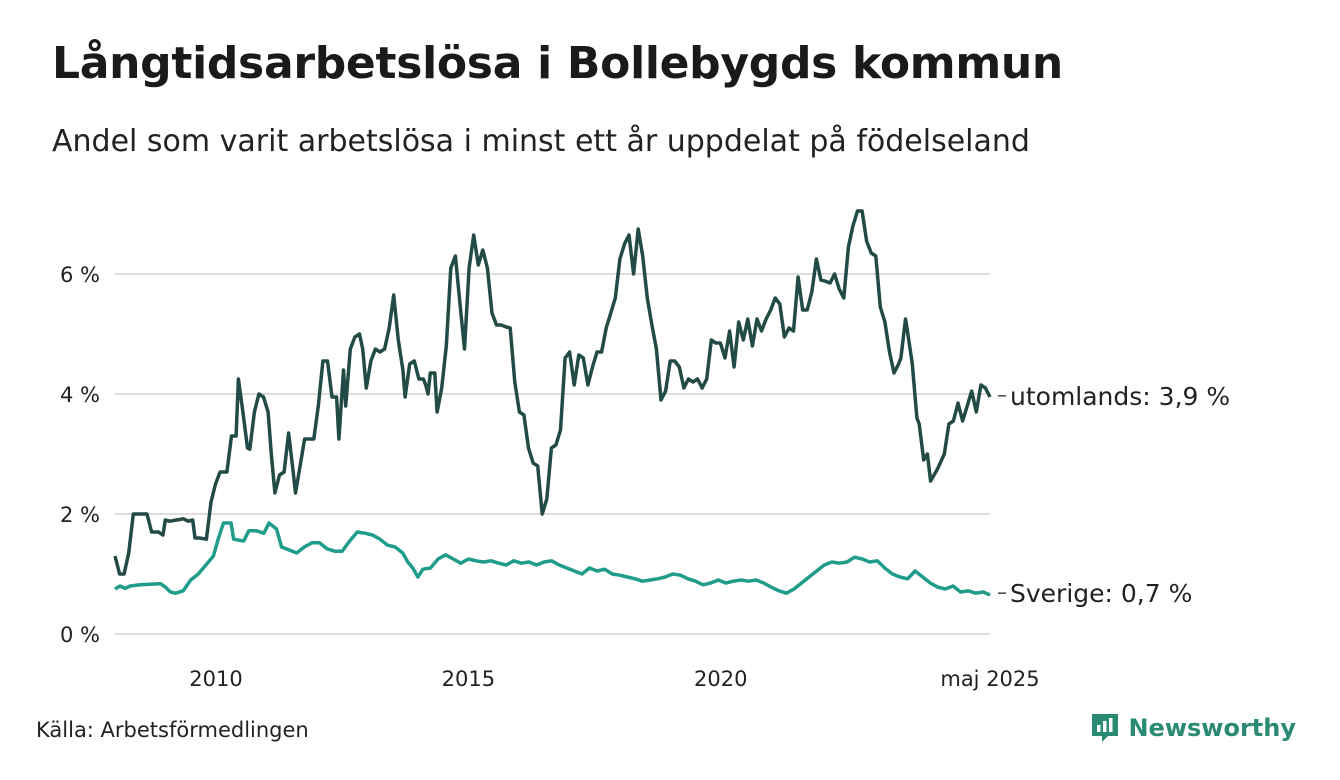 This screenshot has width=1340, height=780. What do you see at coordinates (80, 515) in the screenshot?
I see `y-tick-label: 2 %` at bounding box center [80, 515].